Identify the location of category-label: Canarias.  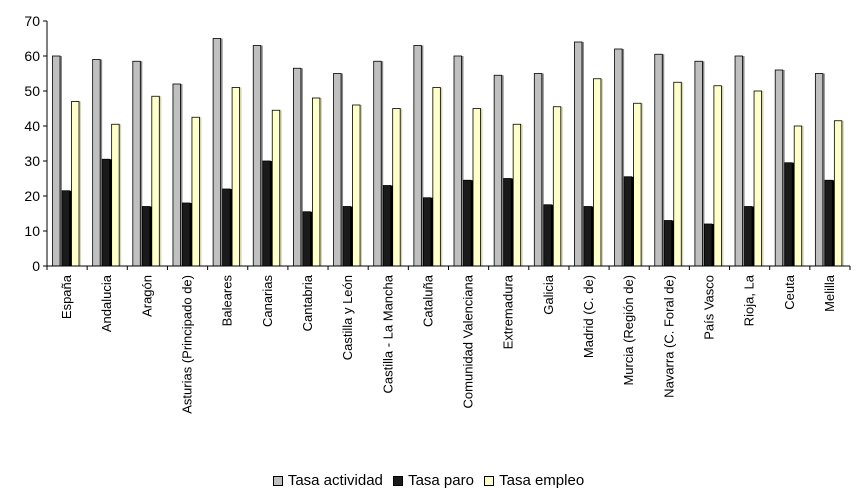
(267, 301).